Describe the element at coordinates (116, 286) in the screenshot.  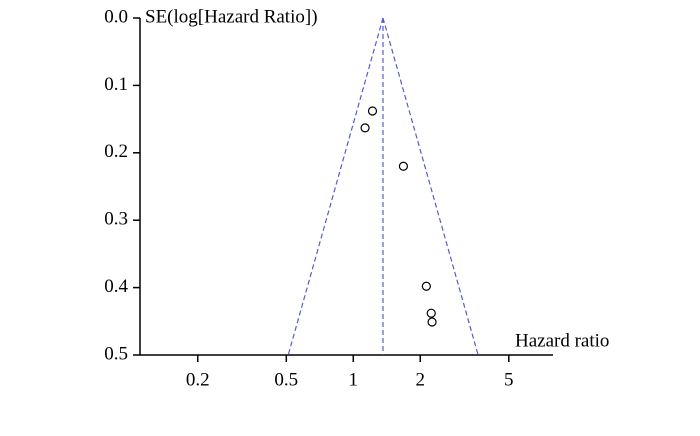
I see `y-tick-label: 0.4` at that location.